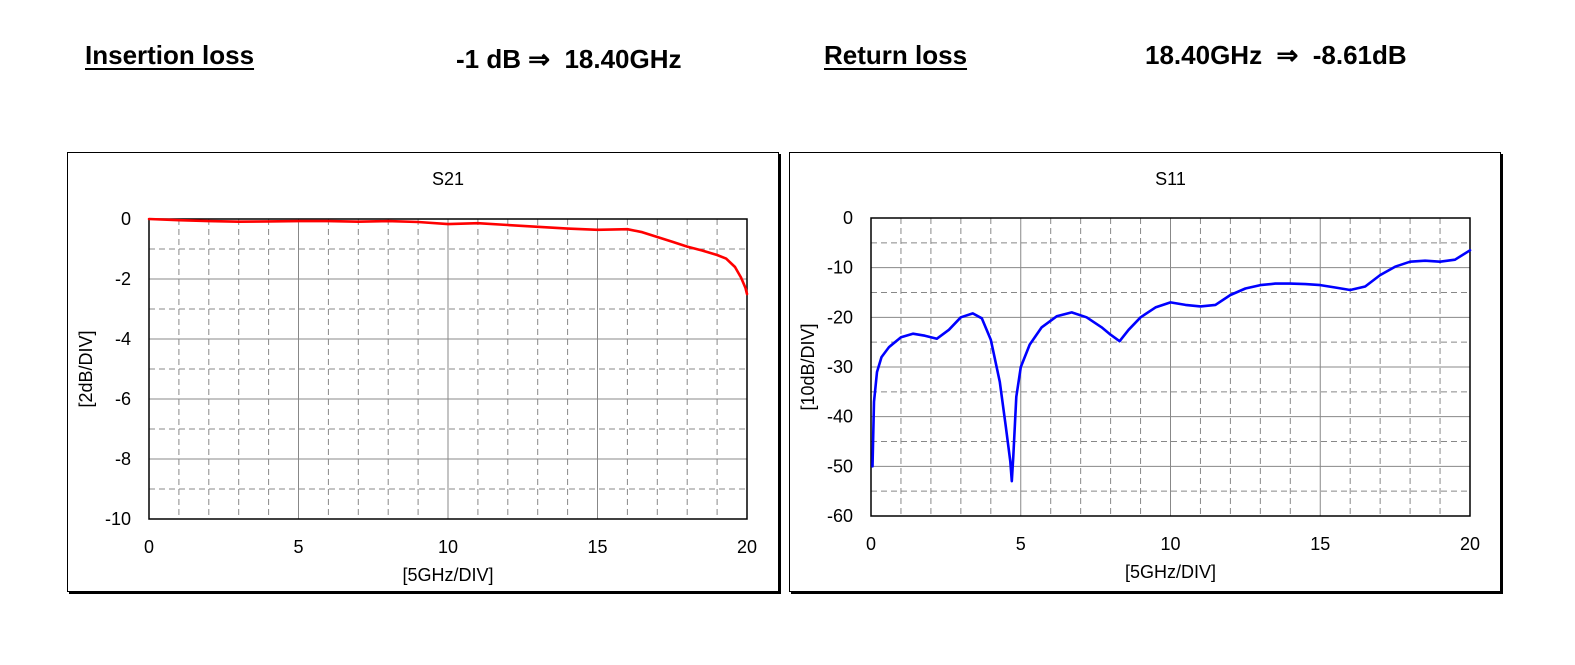  I want to click on return-loss-label: Return loss, so click(896, 55).